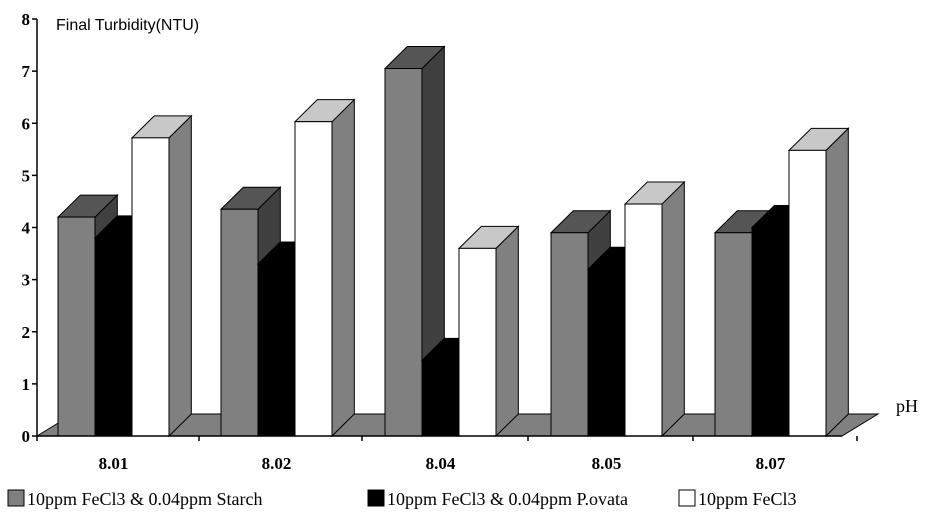  Describe the element at coordinates (26, 175) in the screenshot. I see `y-tick-label: 5` at that location.